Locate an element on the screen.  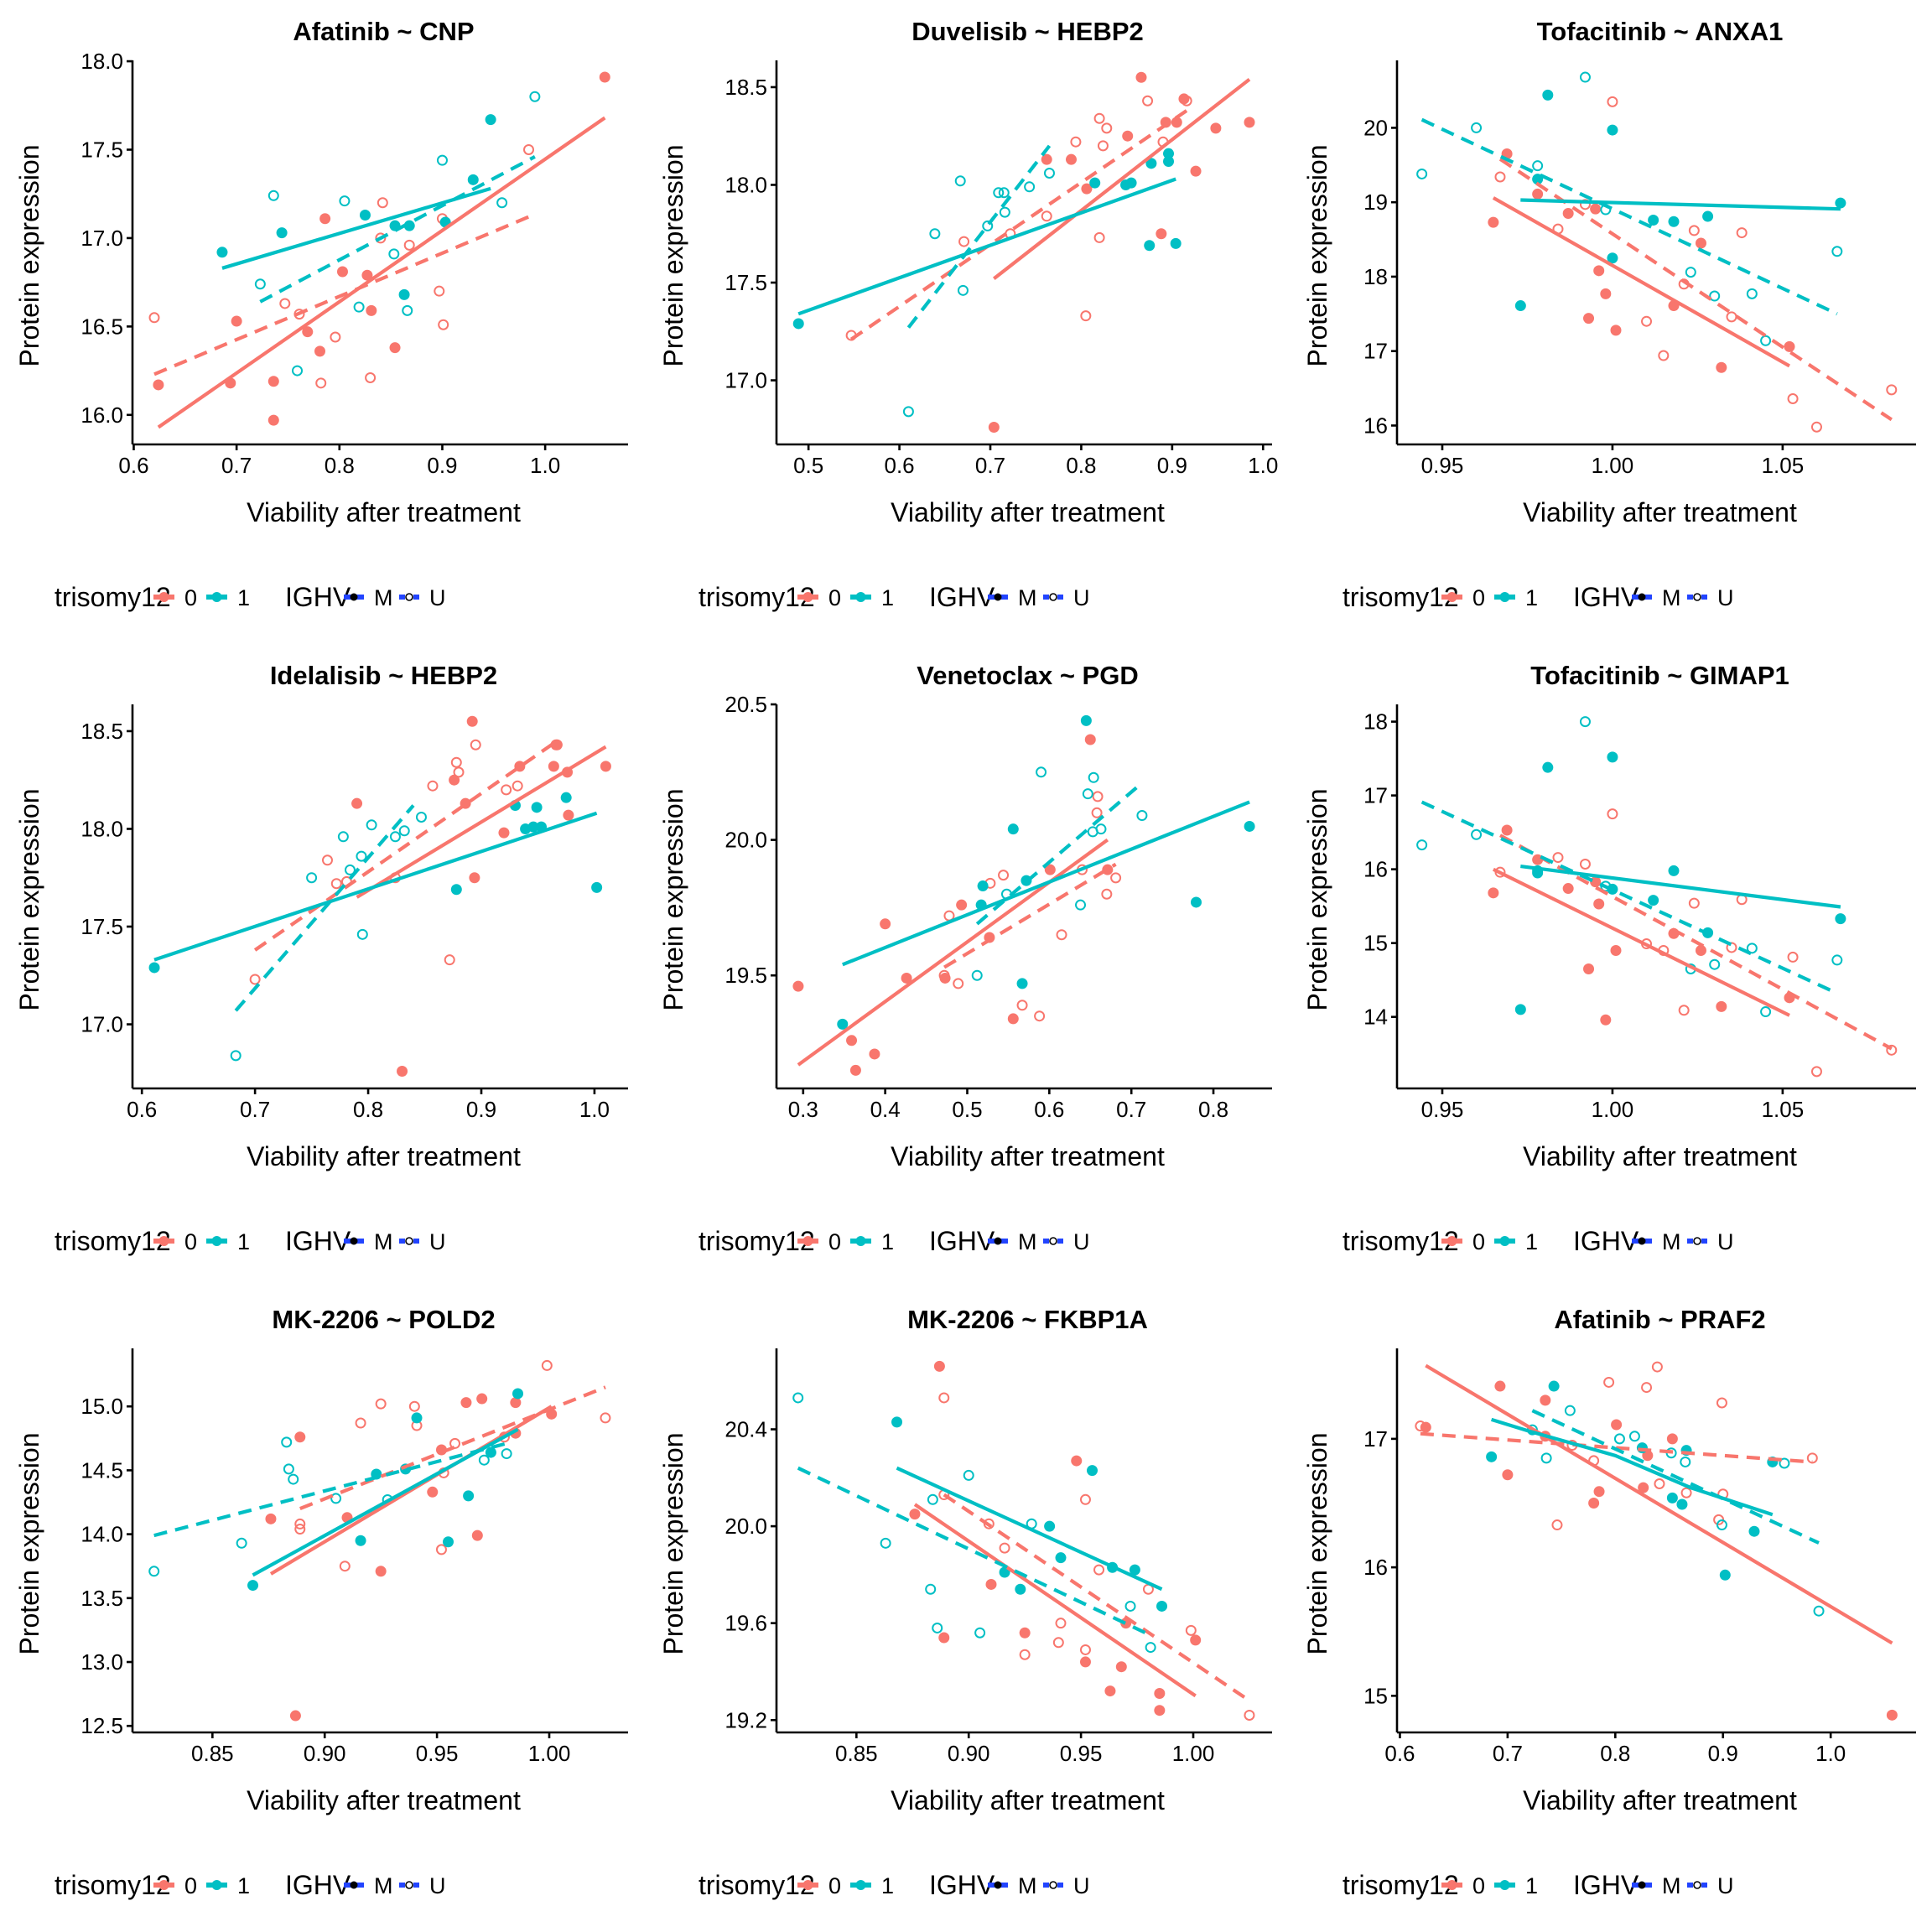
y-tick-label: 17.0 is located at coordinates (745, 380).